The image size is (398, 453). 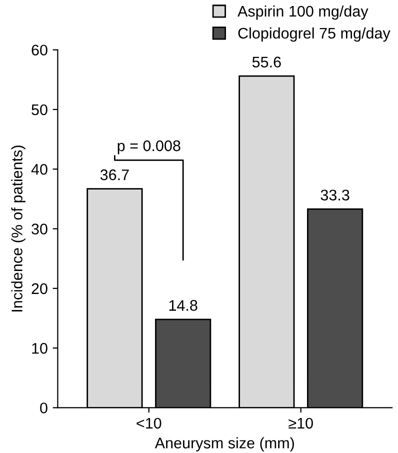 I want to click on data-label: 55.6, so click(x=266, y=62).